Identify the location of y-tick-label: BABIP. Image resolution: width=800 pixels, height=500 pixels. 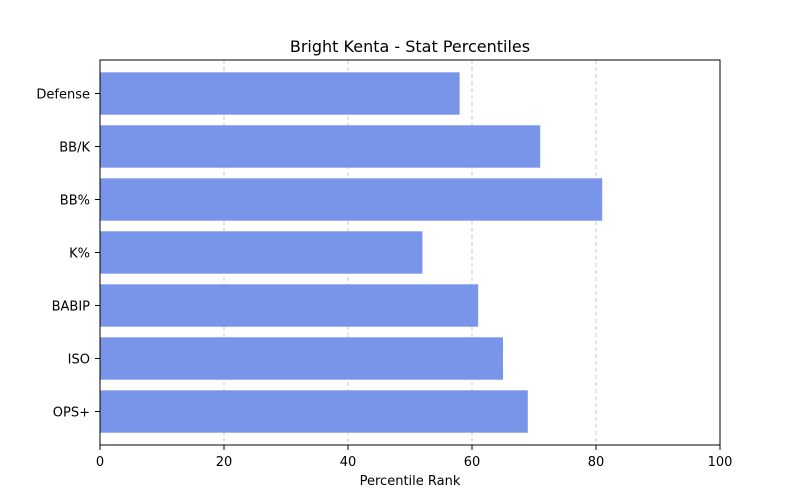
(71, 307).